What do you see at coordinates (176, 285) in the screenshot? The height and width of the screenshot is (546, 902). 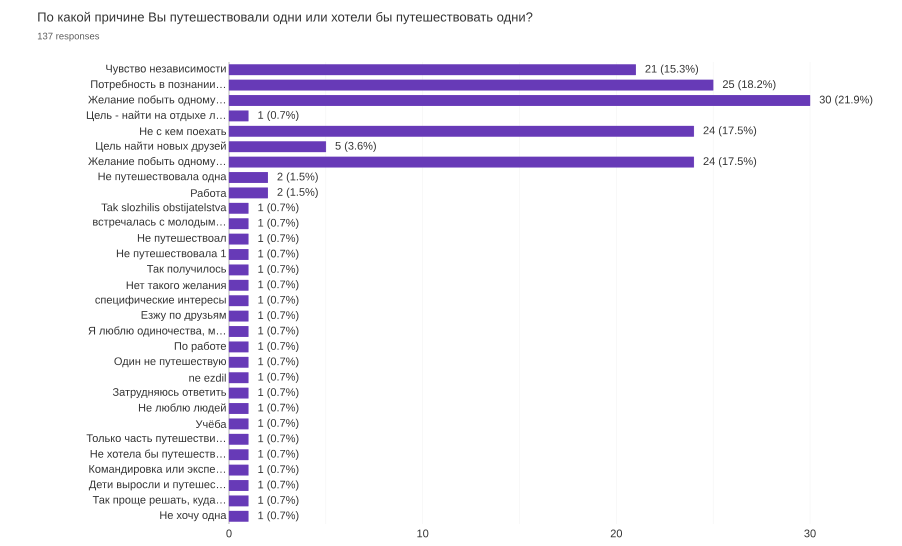 I see `y-tick-label: Нет такого желания` at bounding box center [176, 285].